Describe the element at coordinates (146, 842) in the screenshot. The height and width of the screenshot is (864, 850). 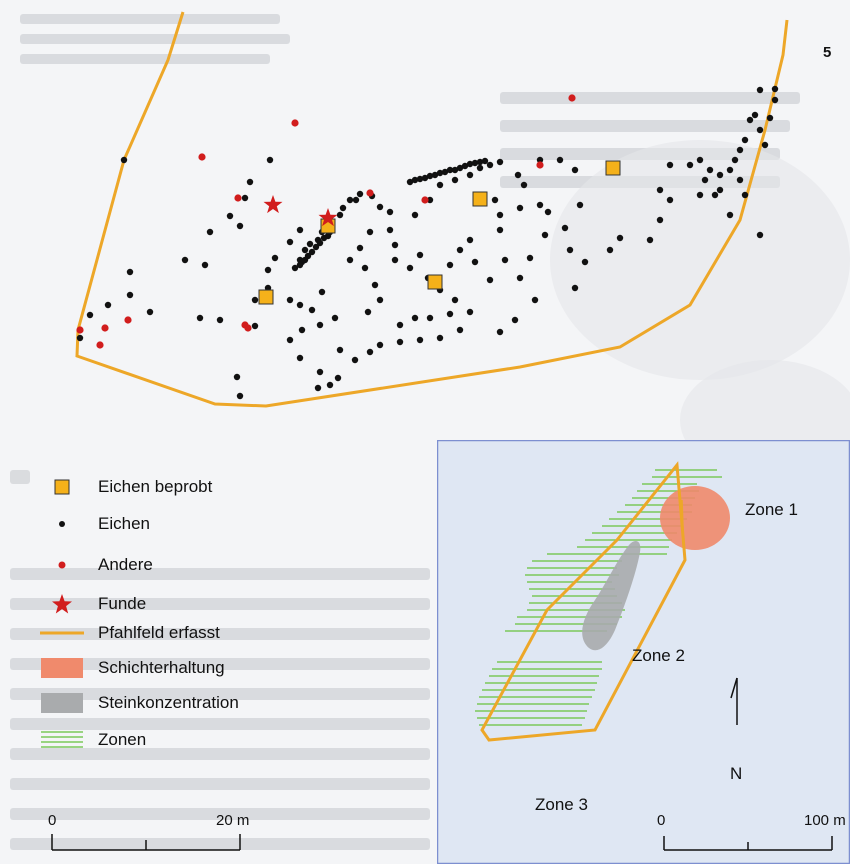
I see `site-scale-bar` at that location.